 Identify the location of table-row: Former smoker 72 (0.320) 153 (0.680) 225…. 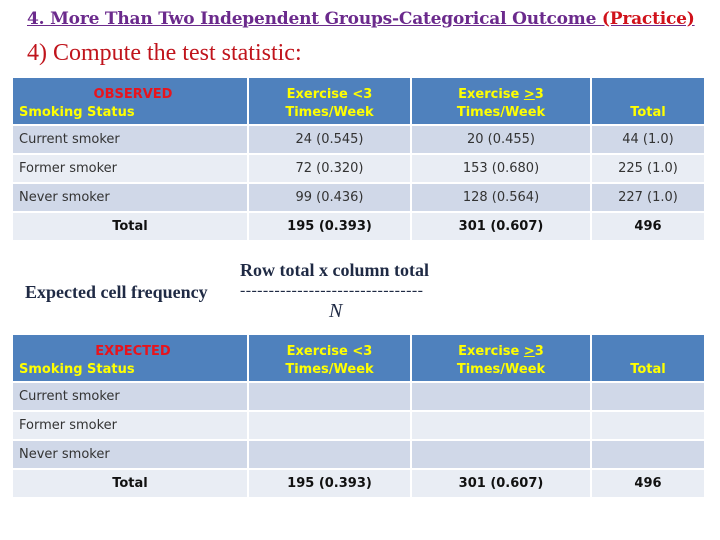
(359, 169).